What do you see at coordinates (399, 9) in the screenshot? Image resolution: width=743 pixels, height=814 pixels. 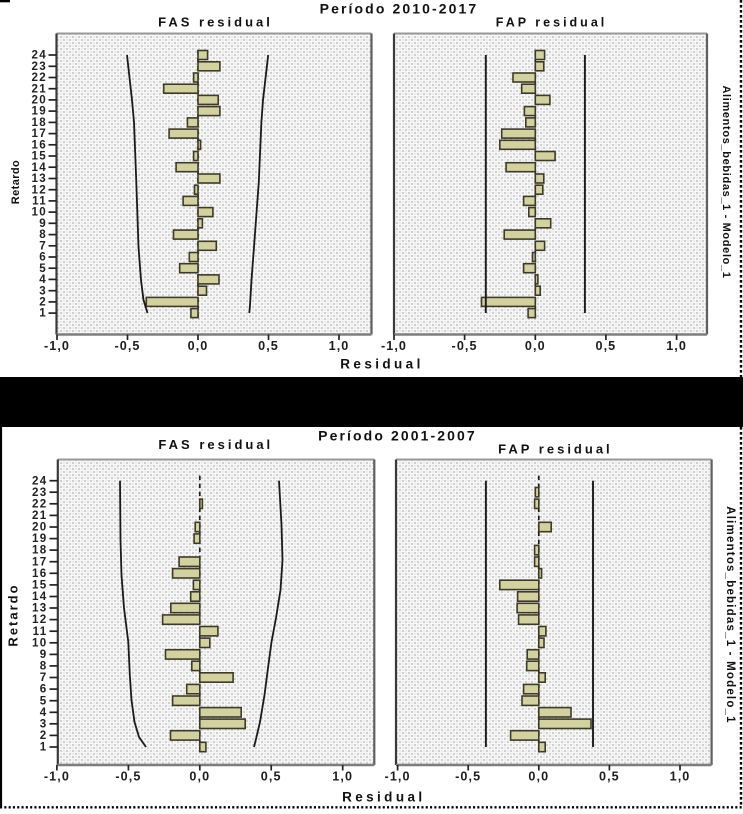 I see `svg-text: Período 2010-2017` at bounding box center [399, 9].